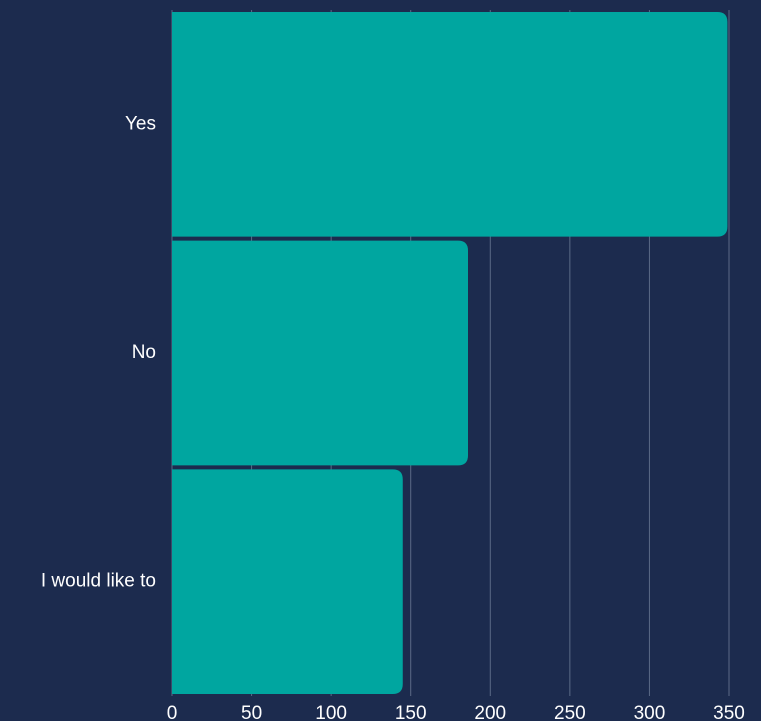 This screenshot has height=721, width=761. Describe the element at coordinates (98, 581) in the screenshot. I see `category-label-i-would-like-to: I would like to` at that location.